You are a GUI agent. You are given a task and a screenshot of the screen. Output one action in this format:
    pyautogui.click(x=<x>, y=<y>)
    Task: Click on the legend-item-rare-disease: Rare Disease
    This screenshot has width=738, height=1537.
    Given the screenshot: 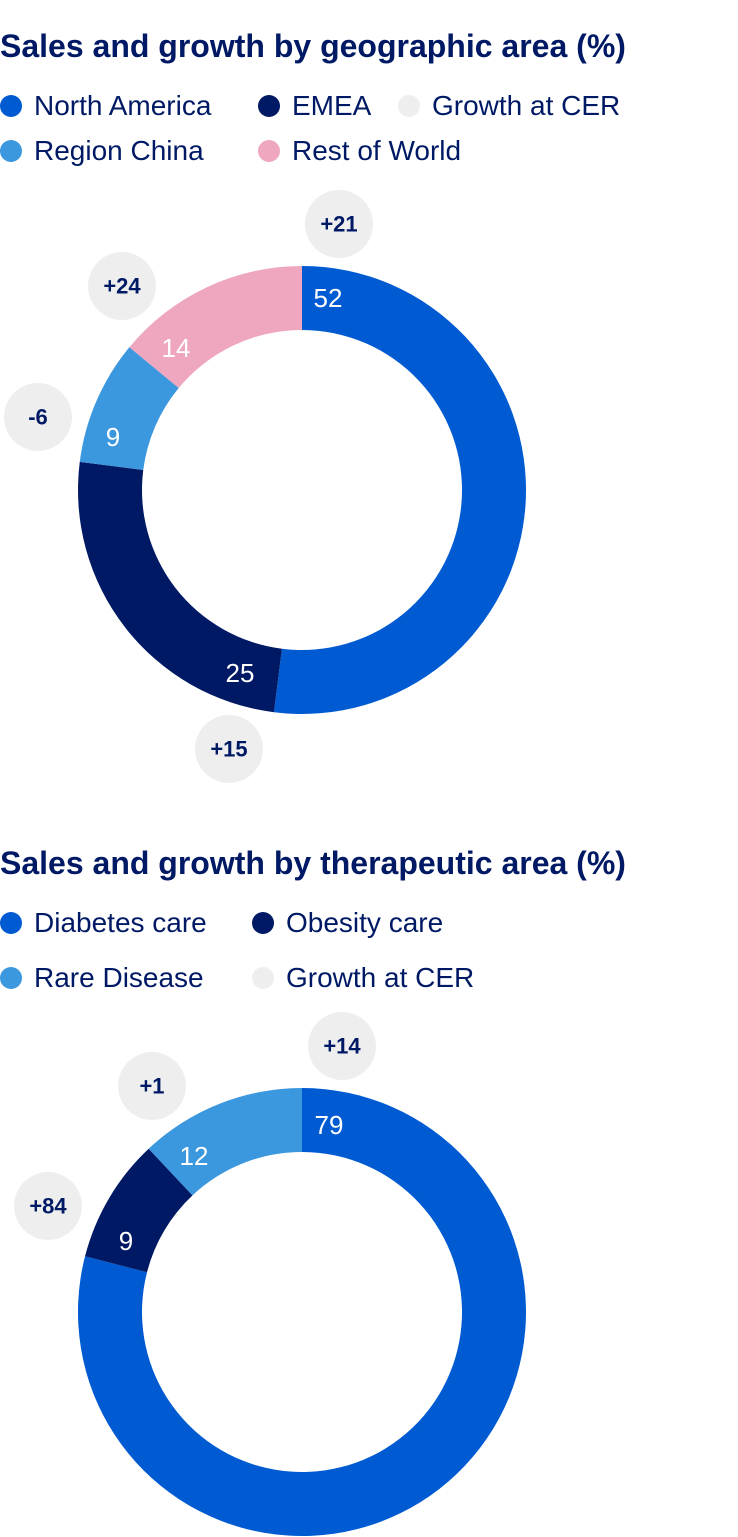 What is the action you would take?
    pyautogui.click(x=102, y=978)
    